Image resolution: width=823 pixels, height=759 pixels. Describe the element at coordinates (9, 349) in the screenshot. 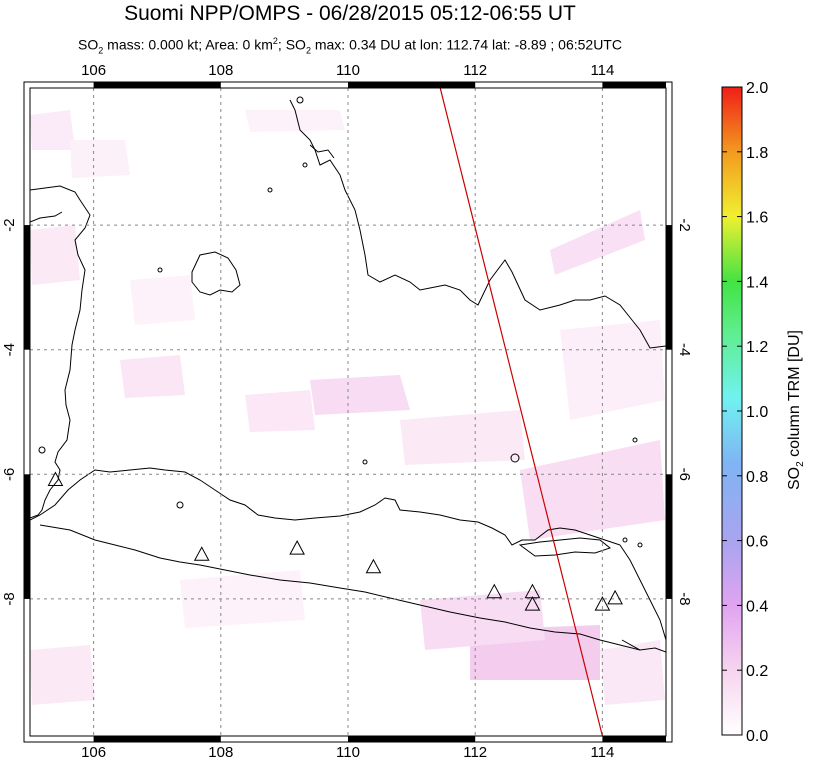

I see `lat-label-left: -4` at that location.